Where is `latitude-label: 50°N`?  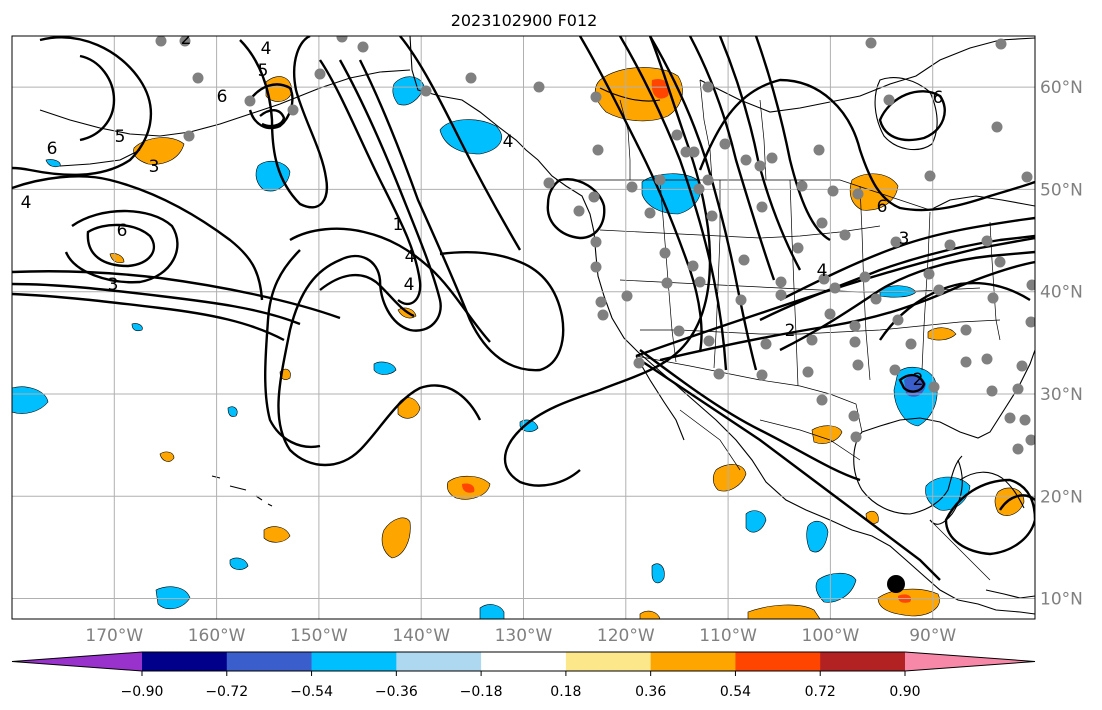 latitude-label: 50°N is located at coordinates (1061, 190).